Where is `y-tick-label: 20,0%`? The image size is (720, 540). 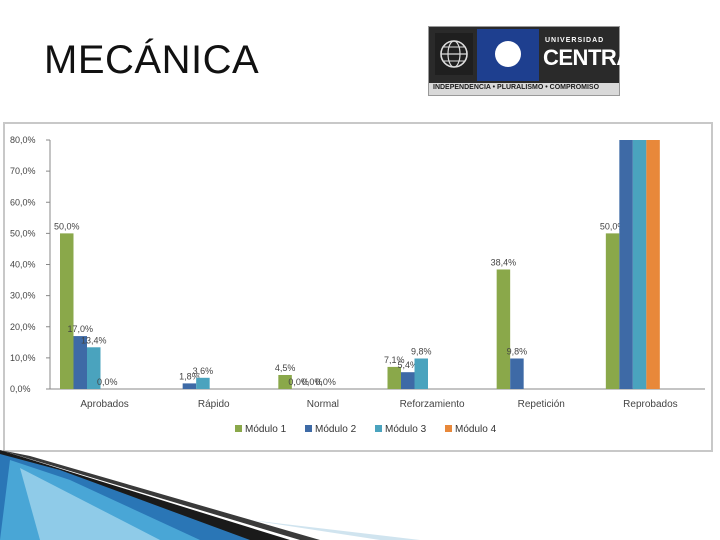
y-tick-label: 20,0% is located at coordinates (23, 327).